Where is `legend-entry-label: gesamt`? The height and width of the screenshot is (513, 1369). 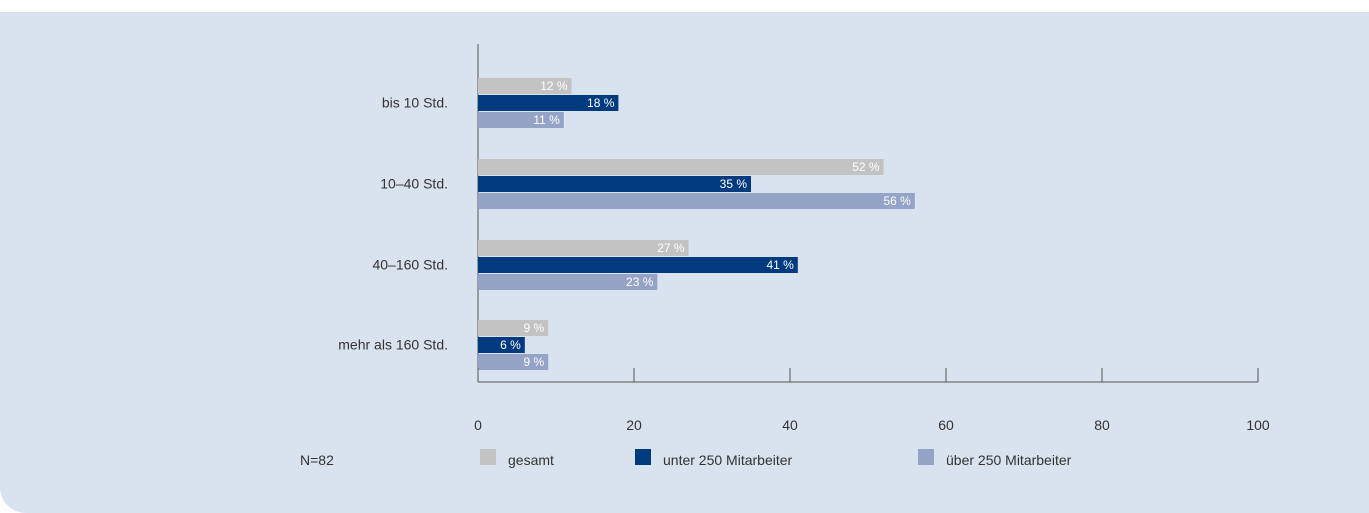 legend-entry-label: gesamt is located at coordinates (531, 460).